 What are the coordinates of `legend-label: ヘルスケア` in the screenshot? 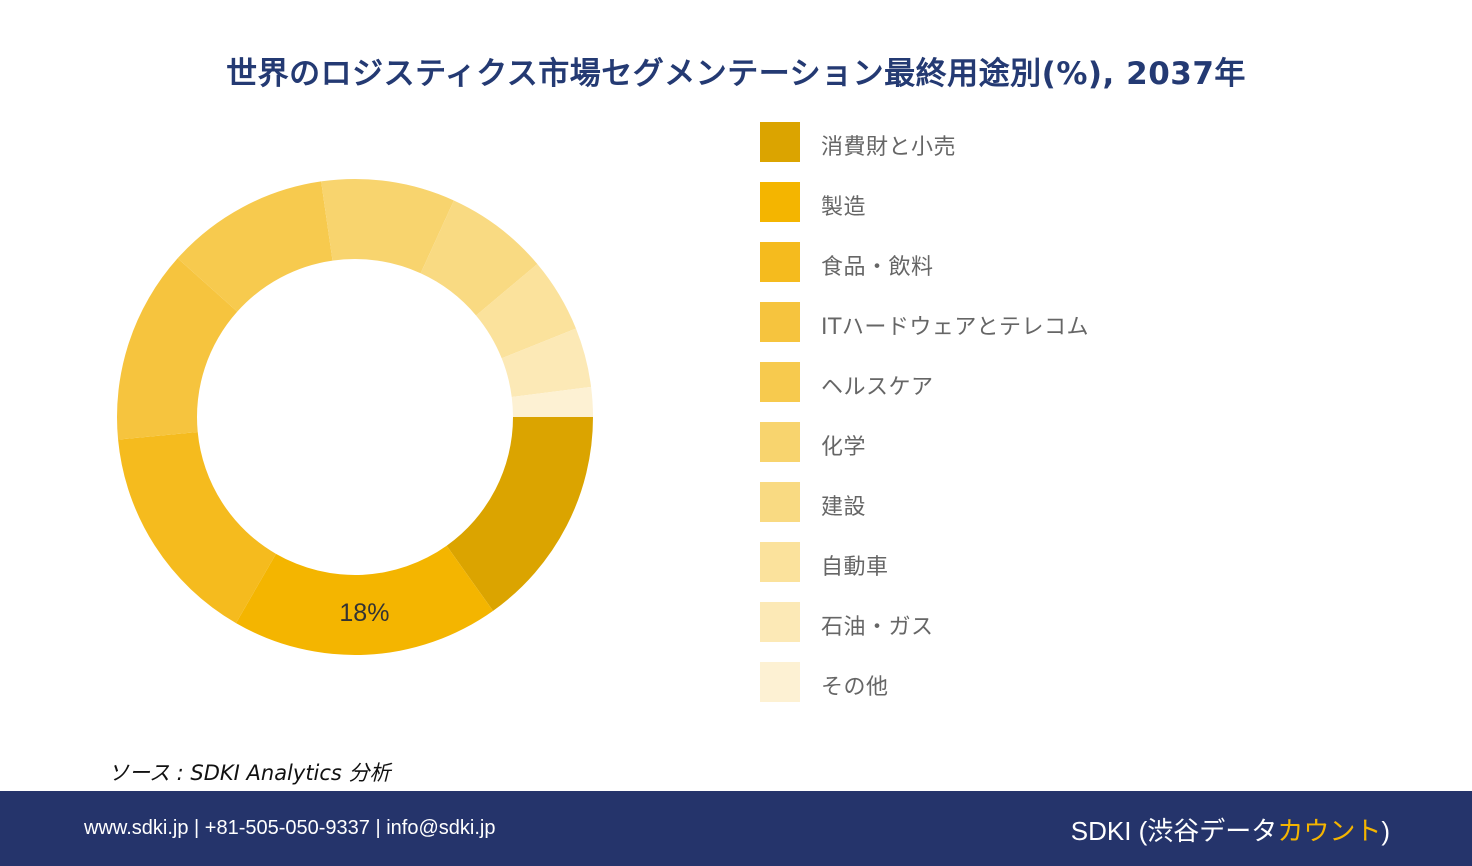 It's located at (877, 387).